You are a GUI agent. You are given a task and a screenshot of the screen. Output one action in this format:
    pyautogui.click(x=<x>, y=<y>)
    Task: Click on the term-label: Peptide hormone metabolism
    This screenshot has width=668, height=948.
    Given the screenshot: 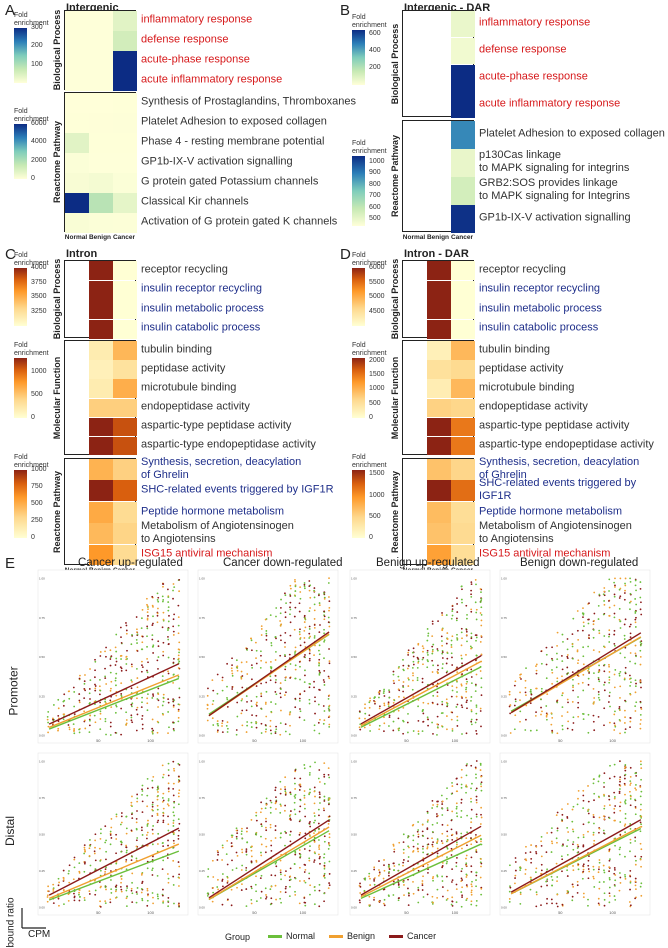 What is the action you would take?
    pyautogui.click(x=551, y=511)
    